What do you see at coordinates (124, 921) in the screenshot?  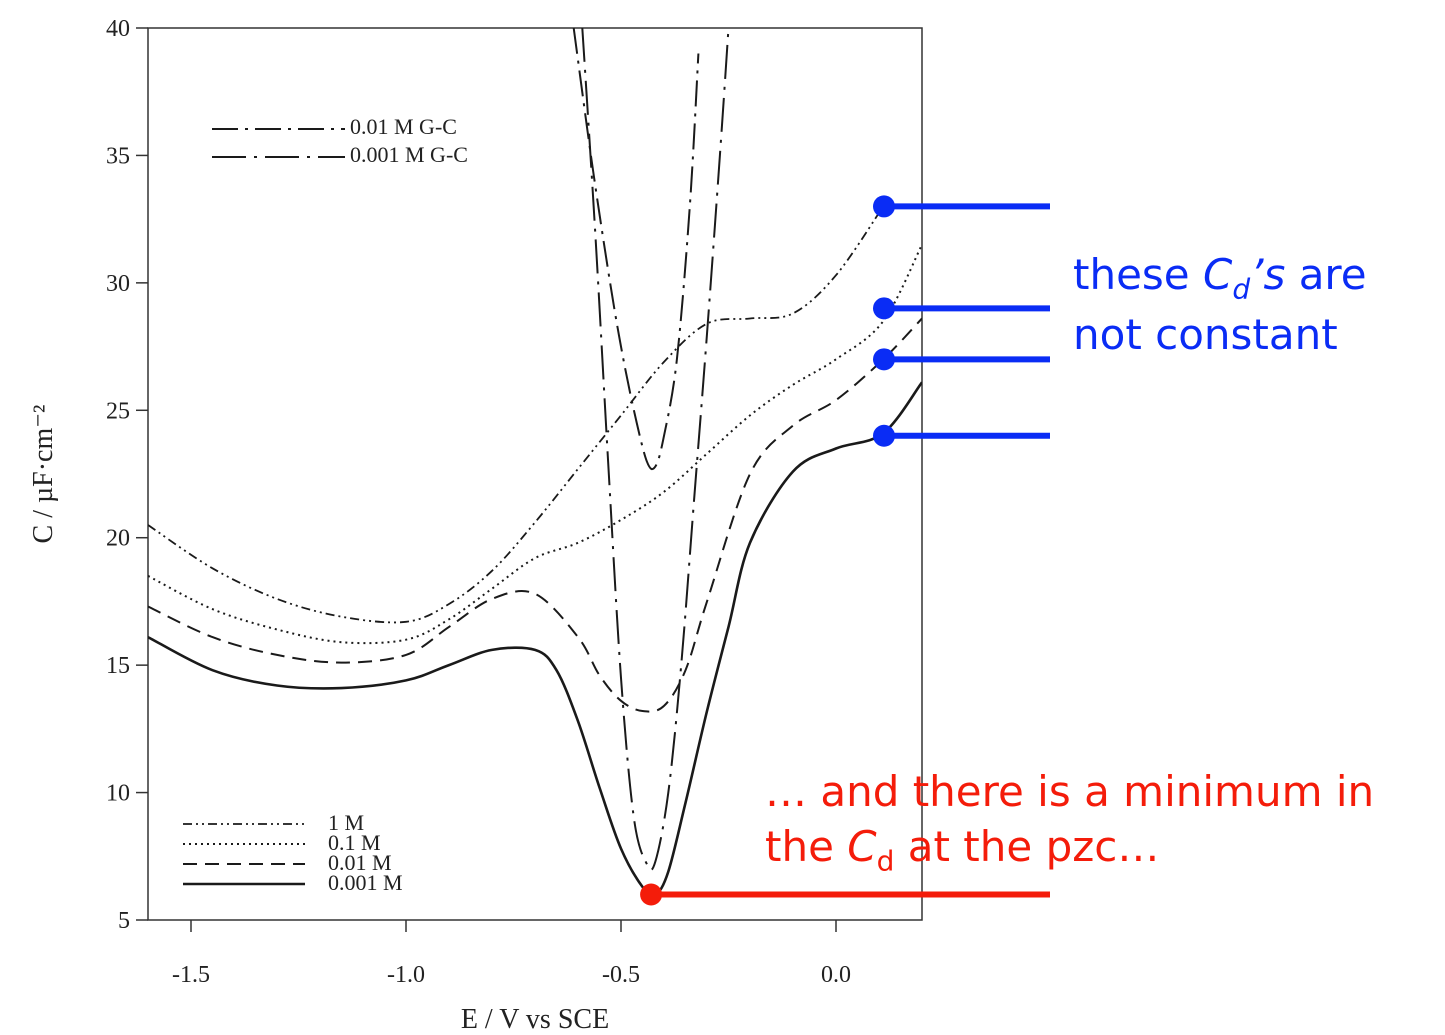 I see `y-tick-label: 5` at bounding box center [124, 921].